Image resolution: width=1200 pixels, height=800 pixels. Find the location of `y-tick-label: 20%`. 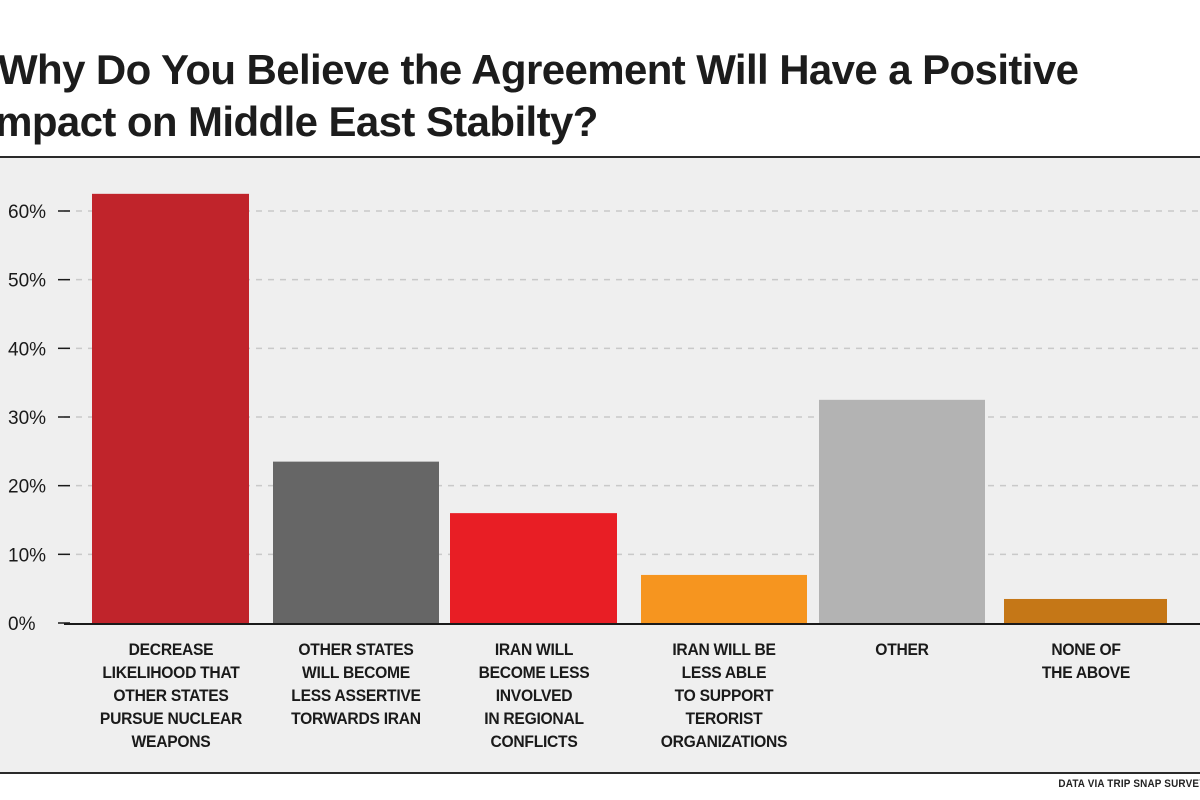

y-tick-label: 20% is located at coordinates (27, 487).